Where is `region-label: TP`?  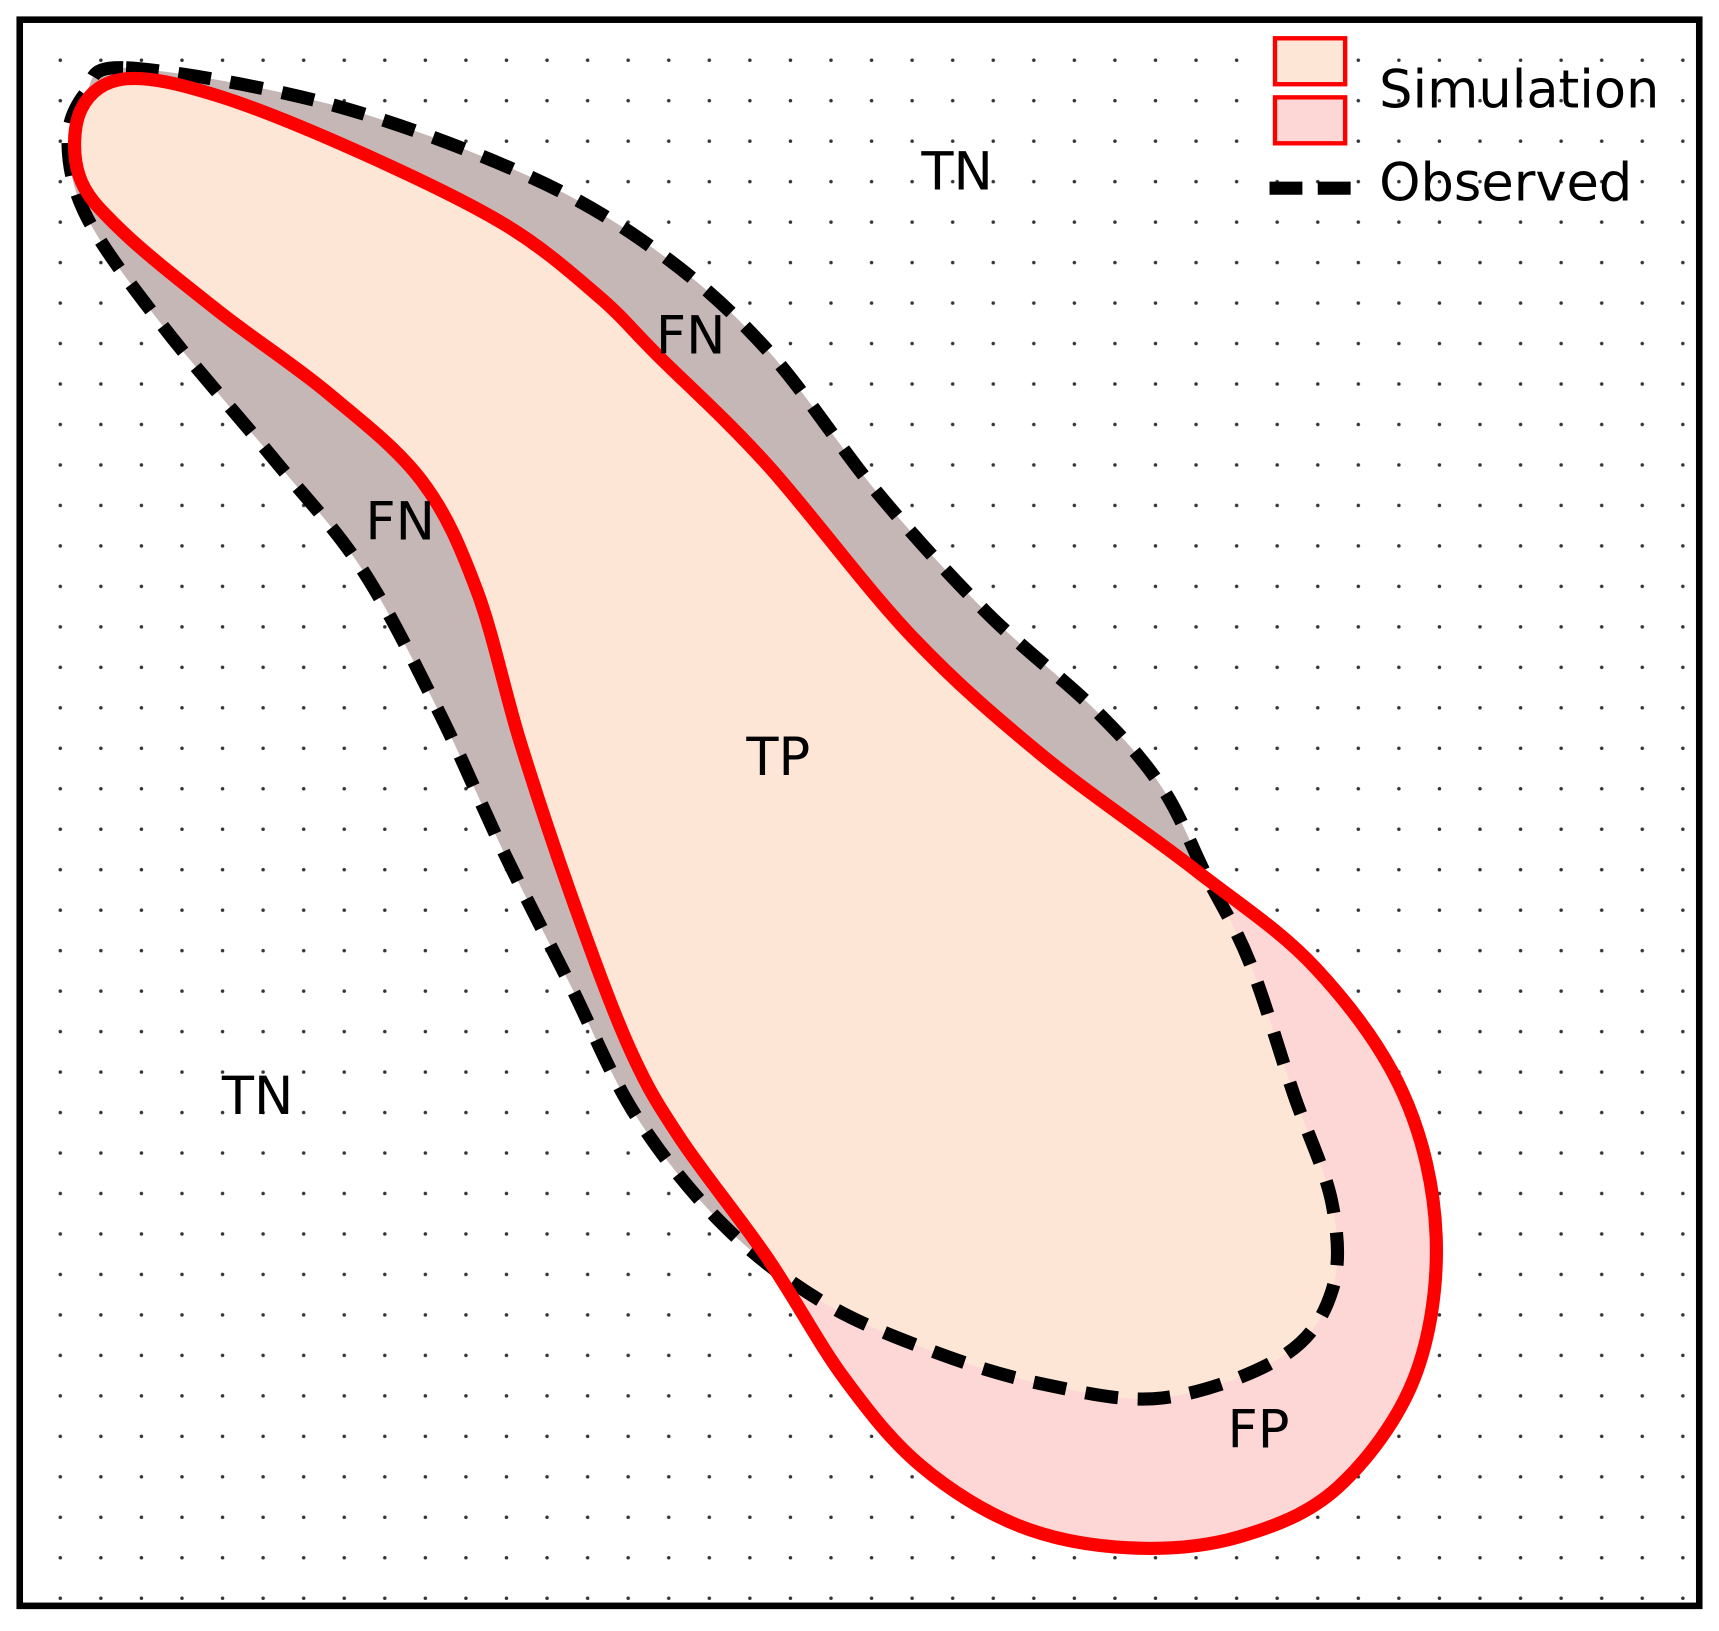 region-label: TP is located at coordinates (777, 757).